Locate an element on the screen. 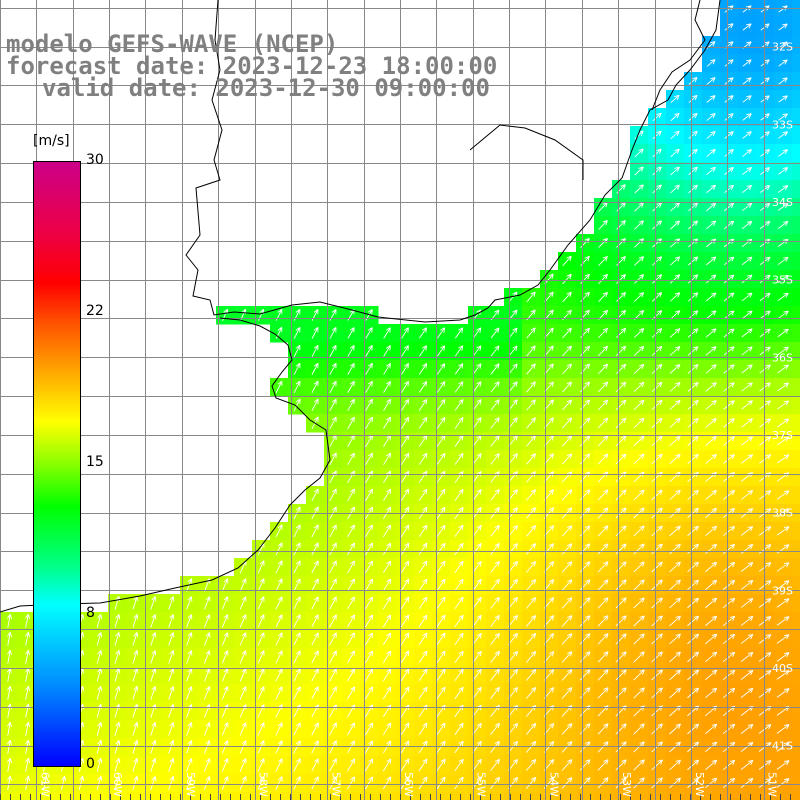 The width and height of the screenshot is (800, 800). lat-label: 35S is located at coordinates (782, 280).